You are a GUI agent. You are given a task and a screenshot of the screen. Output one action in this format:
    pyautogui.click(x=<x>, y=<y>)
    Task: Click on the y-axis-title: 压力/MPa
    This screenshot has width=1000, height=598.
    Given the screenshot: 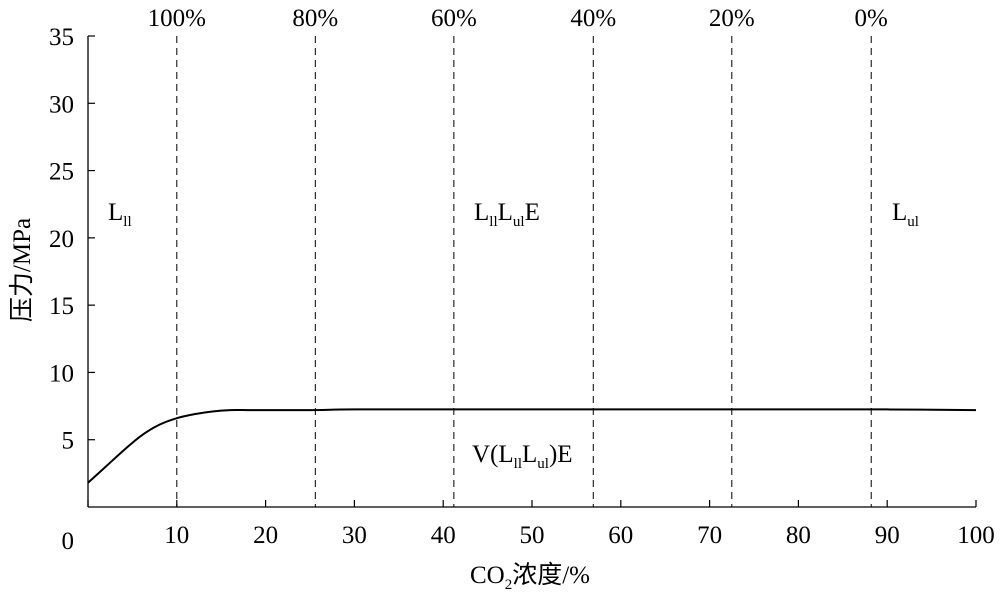 What is the action you would take?
    pyautogui.click(x=22, y=270)
    